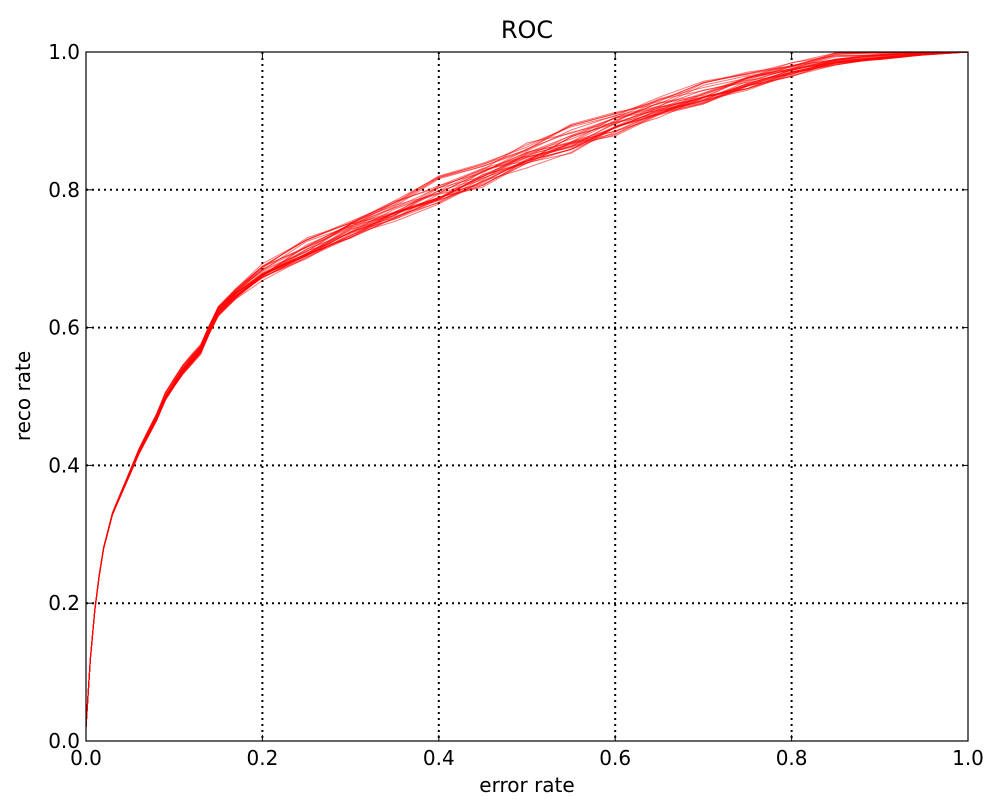 The width and height of the screenshot is (998, 801). Describe the element at coordinates (64, 52) in the screenshot. I see `y-tick-label: 1.0` at that location.